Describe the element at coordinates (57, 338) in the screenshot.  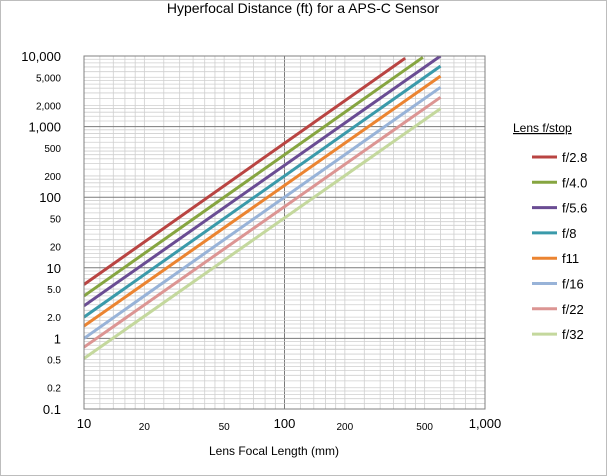
I see `y-tick-label: 1` at that location.